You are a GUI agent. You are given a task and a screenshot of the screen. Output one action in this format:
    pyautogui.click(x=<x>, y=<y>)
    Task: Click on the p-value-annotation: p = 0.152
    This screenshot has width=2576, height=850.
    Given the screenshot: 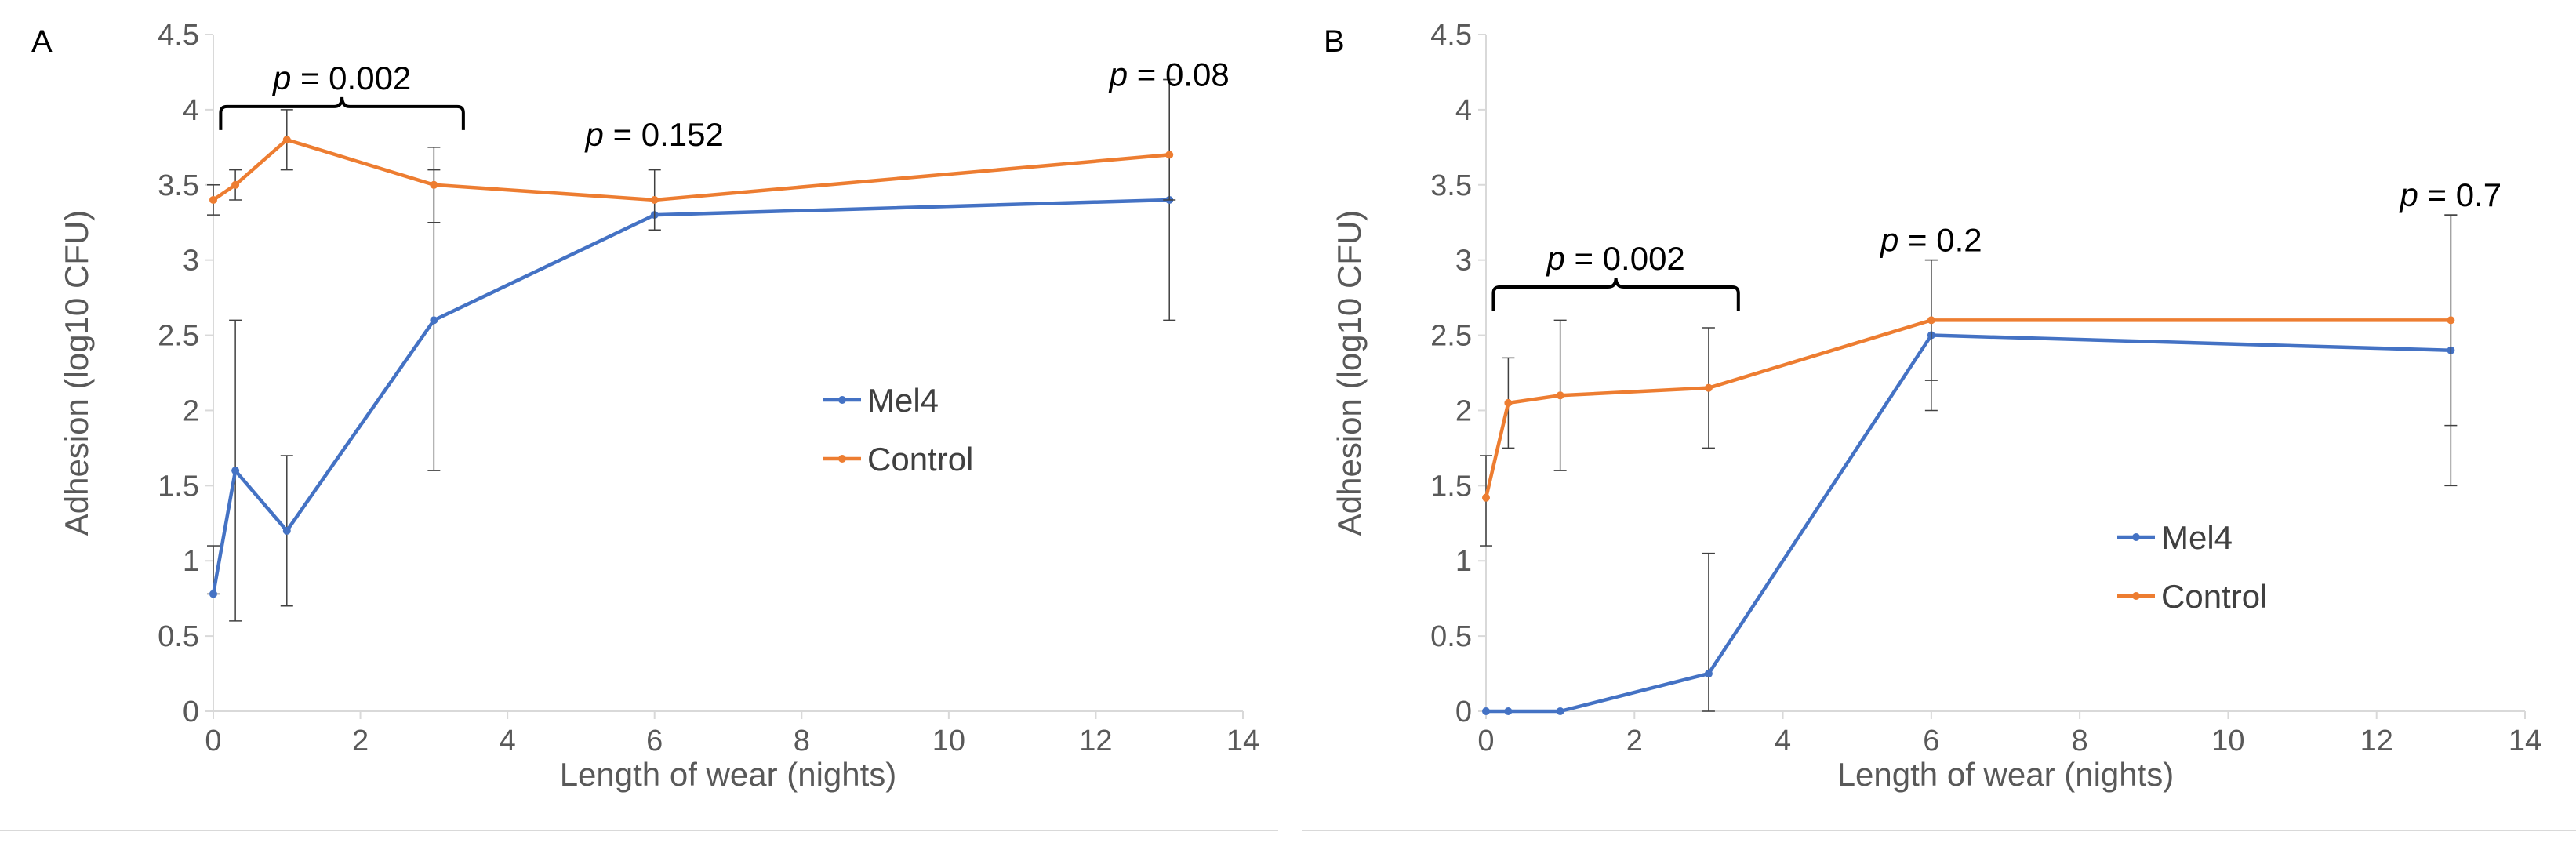 What is the action you would take?
    pyautogui.click(x=654, y=134)
    